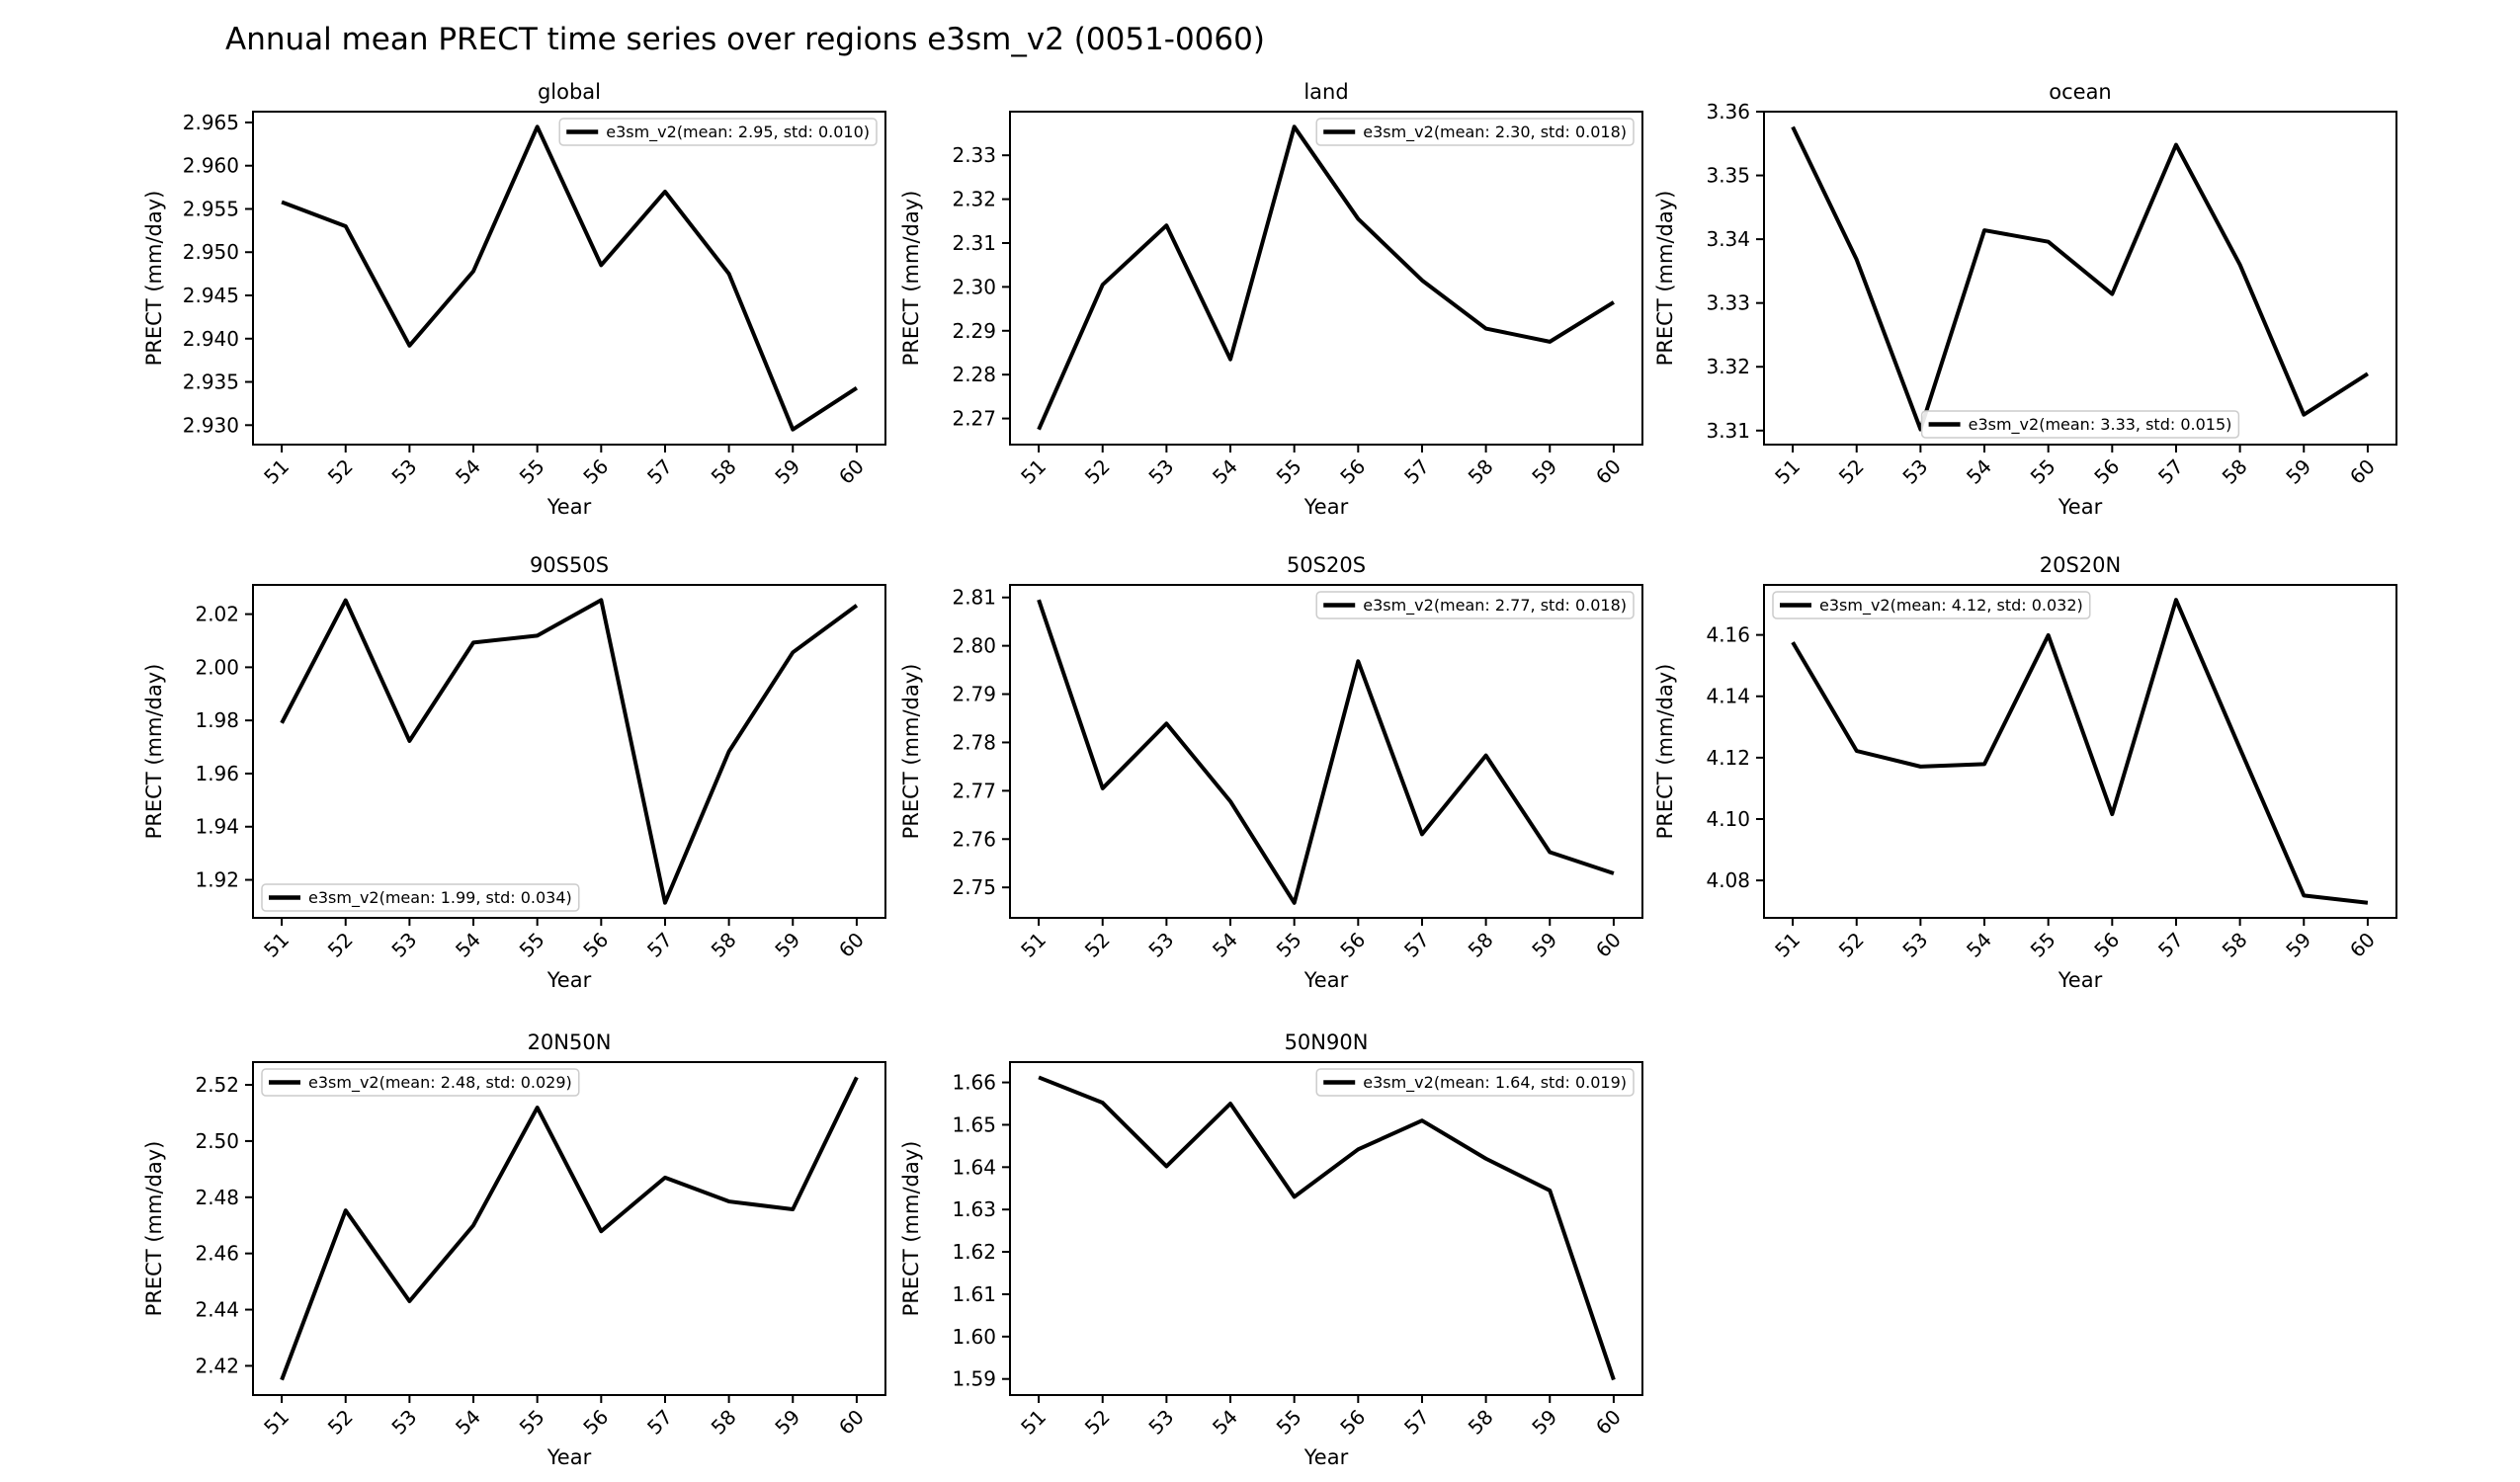 The height and width of the screenshot is (1482, 2520). I want to click on y-tick-label: 2.950, so click(211, 252).